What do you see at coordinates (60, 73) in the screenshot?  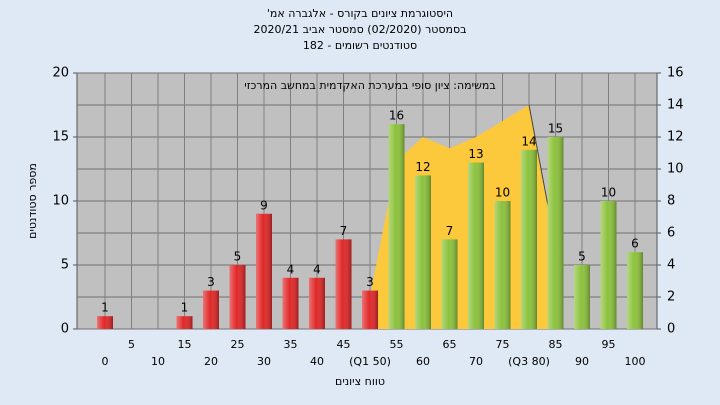 I see `y-tick-label: 20` at bounding box center [60, 73].